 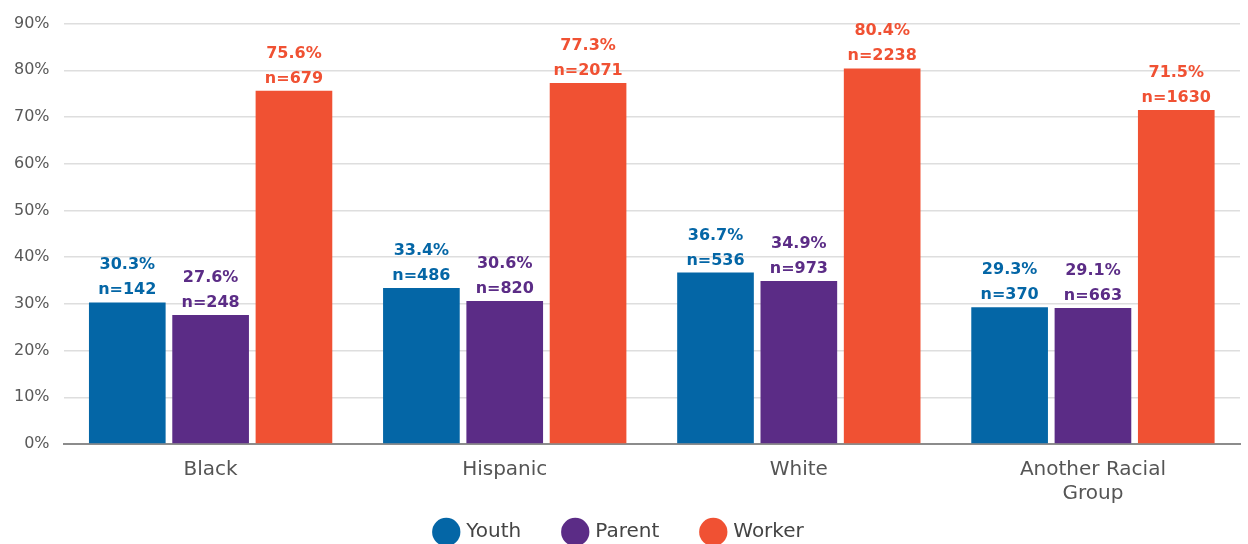 I want to click on data-label: 27.6% n=248, so click(x=210, y=289).